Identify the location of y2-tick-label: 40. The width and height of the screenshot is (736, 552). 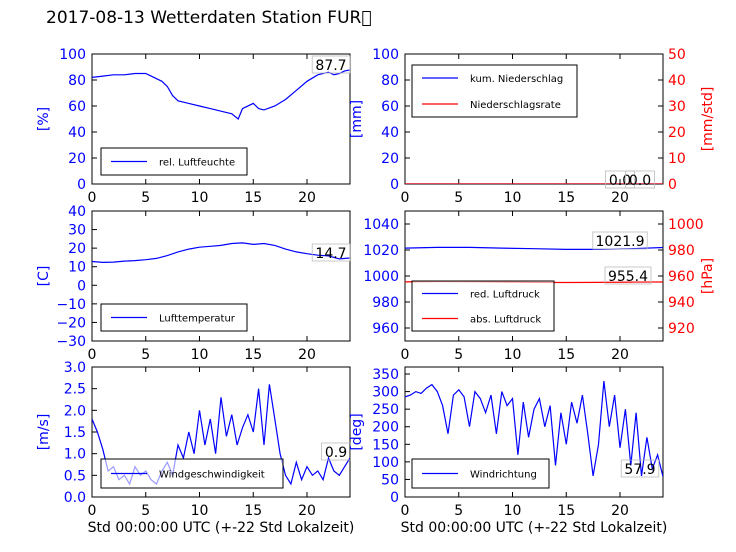
(677, 81).